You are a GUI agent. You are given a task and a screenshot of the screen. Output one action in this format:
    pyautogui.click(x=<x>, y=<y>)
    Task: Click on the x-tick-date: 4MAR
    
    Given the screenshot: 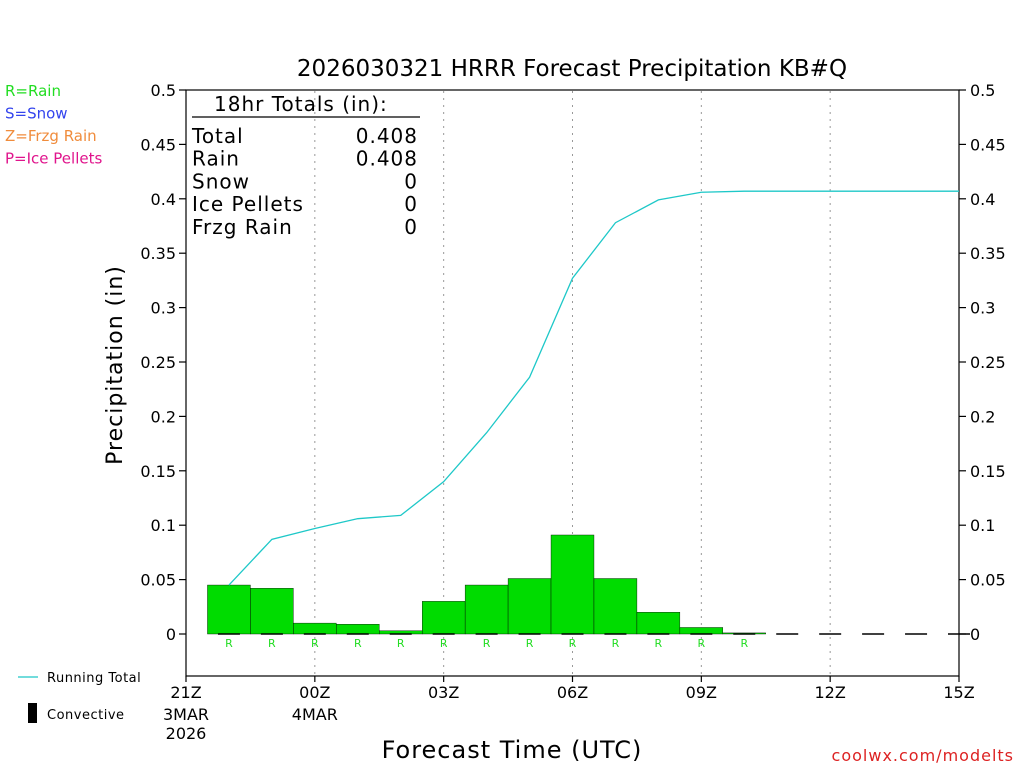 What is the action you would take?
    pyautogui.click(x=315, y=714)
    